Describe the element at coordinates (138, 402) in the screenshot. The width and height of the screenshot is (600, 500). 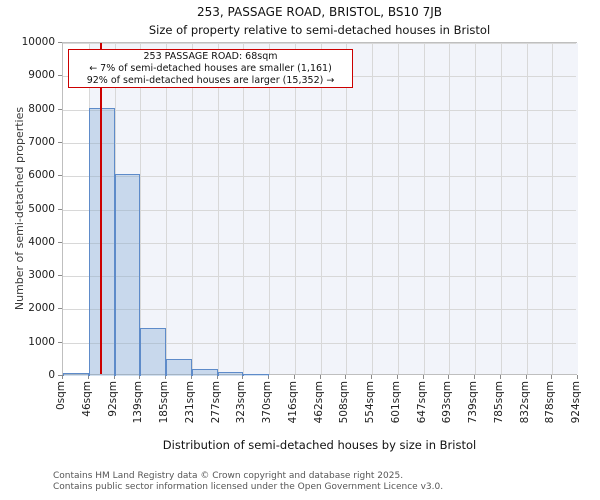
I see `x-tick-label: 139sqm` at that location.